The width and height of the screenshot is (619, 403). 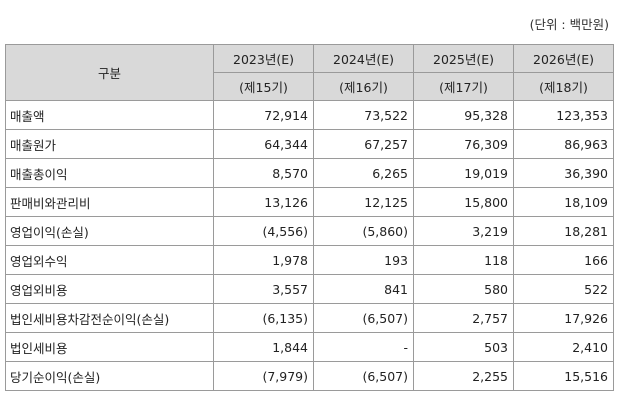 What do you see at coordinates (363, 347) in the screenshot?
I see `row-value: -` at bounding box center [363, 347].